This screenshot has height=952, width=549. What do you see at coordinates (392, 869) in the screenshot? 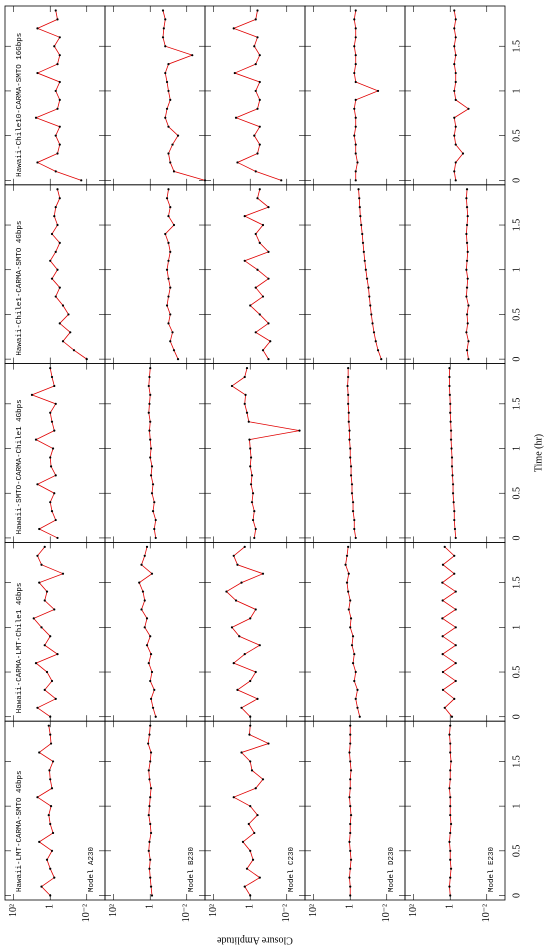
I see `model-label: Model D230` at bounding box center [392, 869].